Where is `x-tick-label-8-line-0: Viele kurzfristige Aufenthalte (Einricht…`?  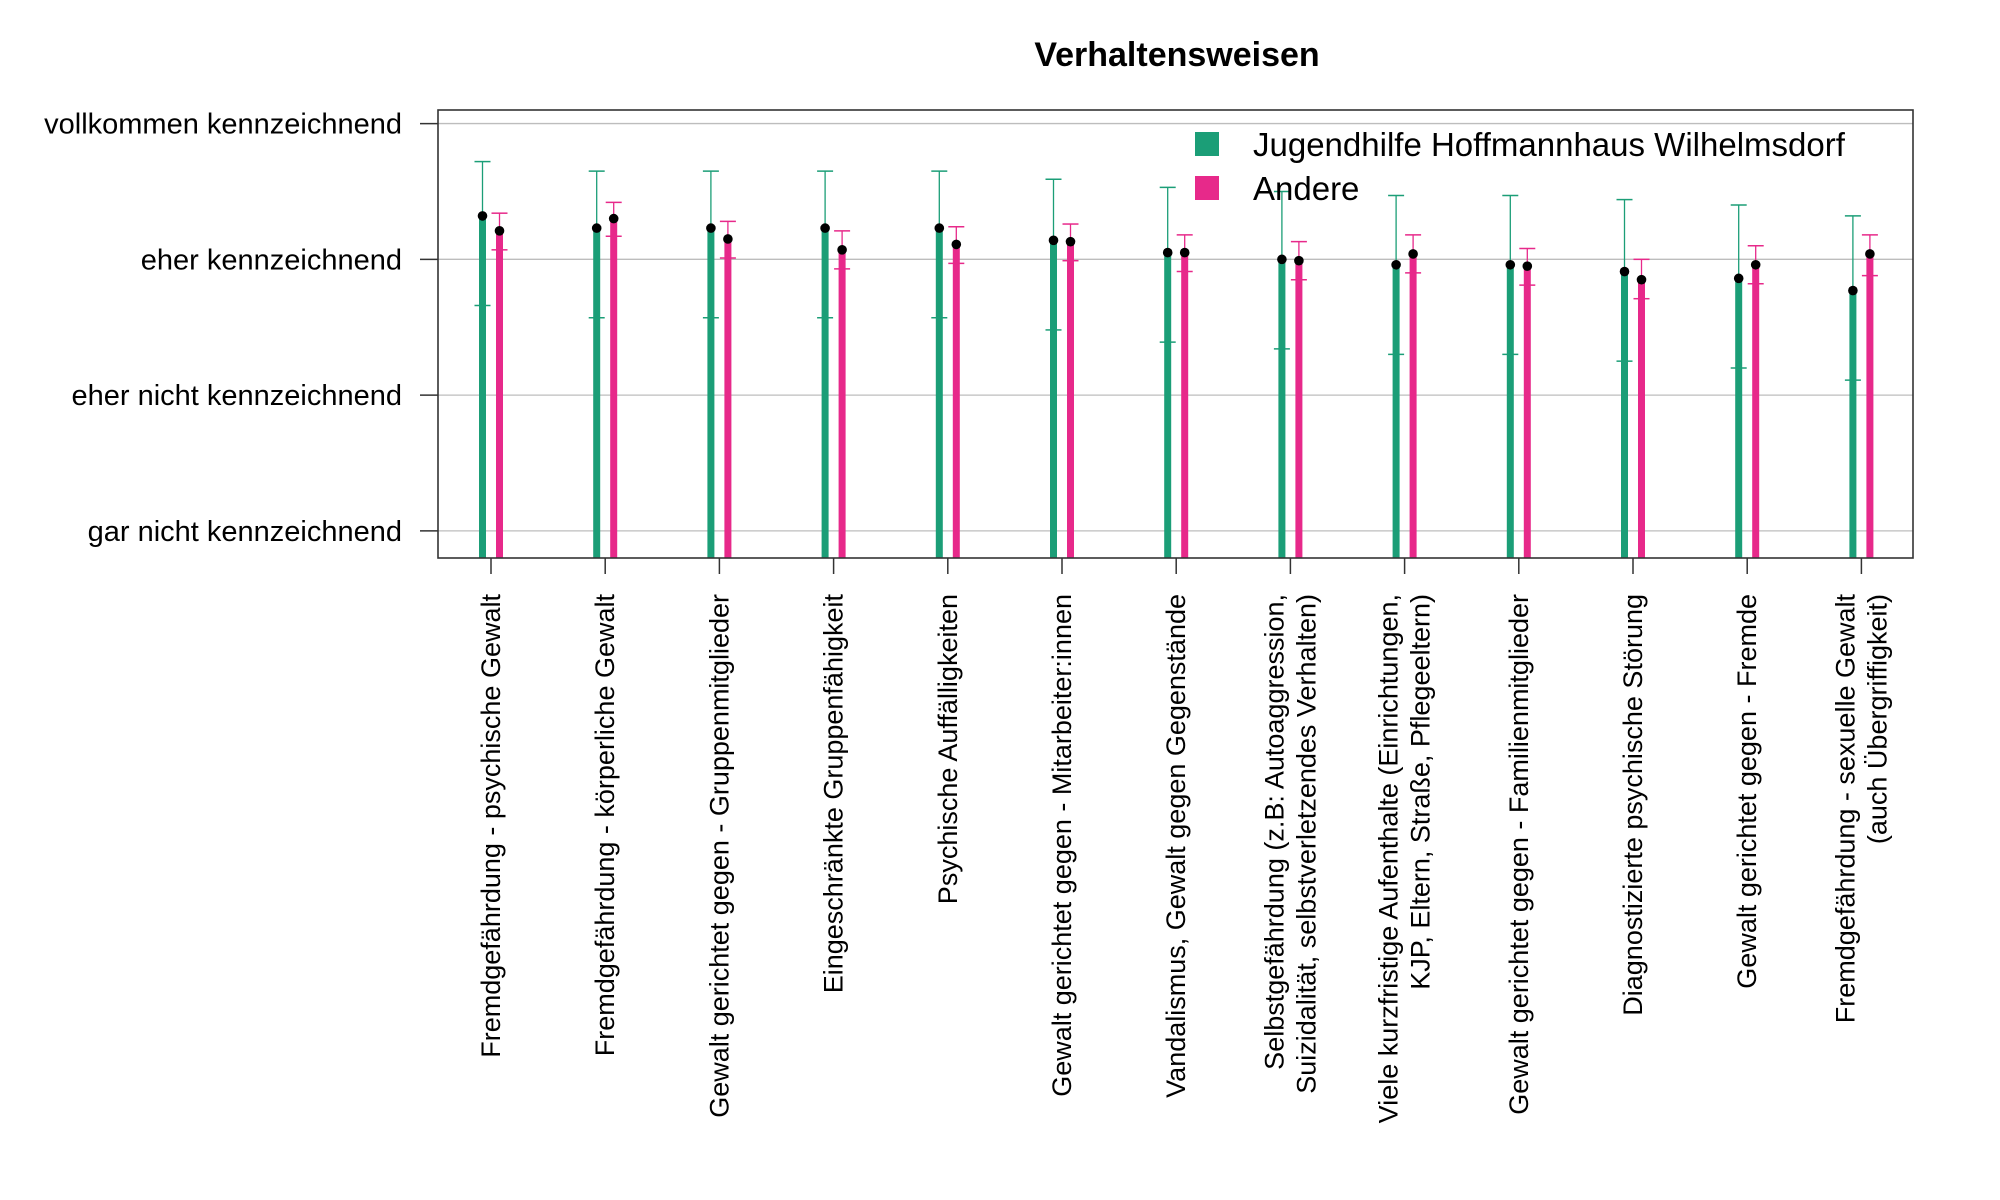
x-tick-label-8-line-0: Viele kurzfristige Aufenthalte (Einricht… is located at coordinates (1389, 858).